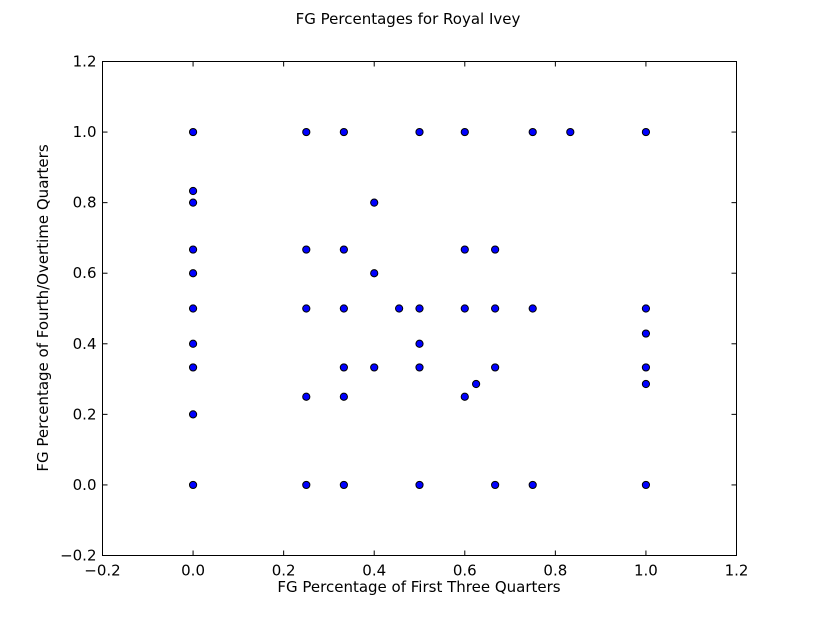  Describe the element at coordinates (374, 571) in the screenshot. I see `x-tick-label: 0.4` at that location.